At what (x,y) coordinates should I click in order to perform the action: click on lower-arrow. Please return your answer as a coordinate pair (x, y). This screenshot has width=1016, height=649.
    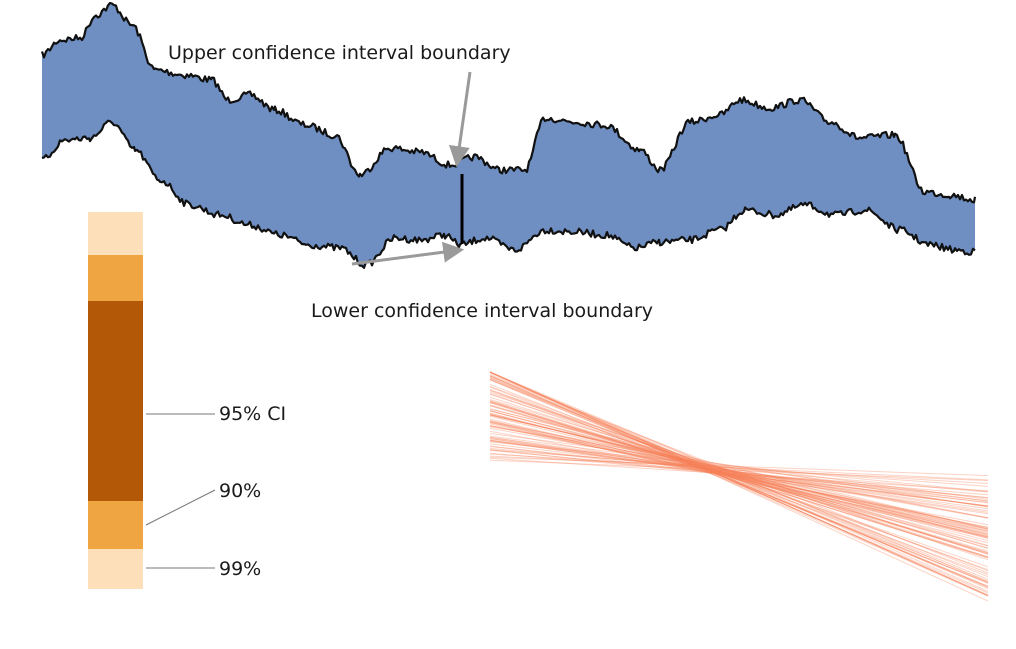
    Looking at the image, I should click on (408, 253).